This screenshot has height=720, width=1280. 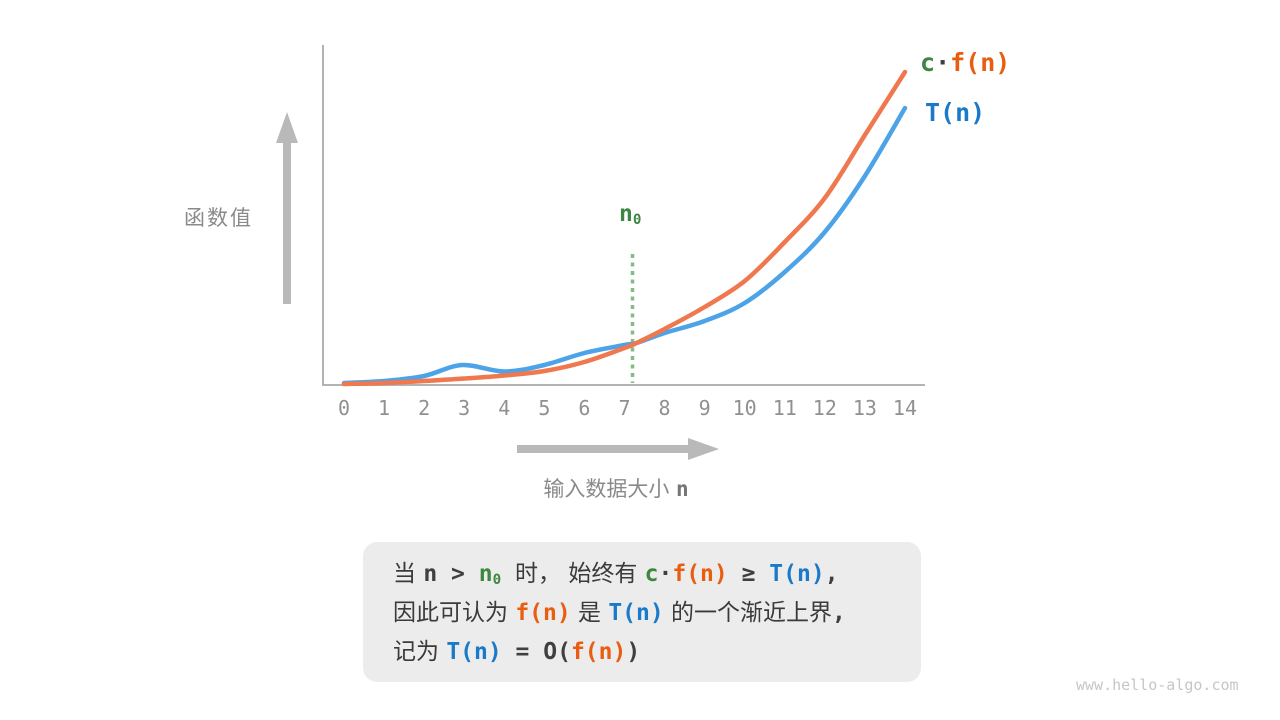 I want to click on x-tick: 6, so click(x=584, y=408).